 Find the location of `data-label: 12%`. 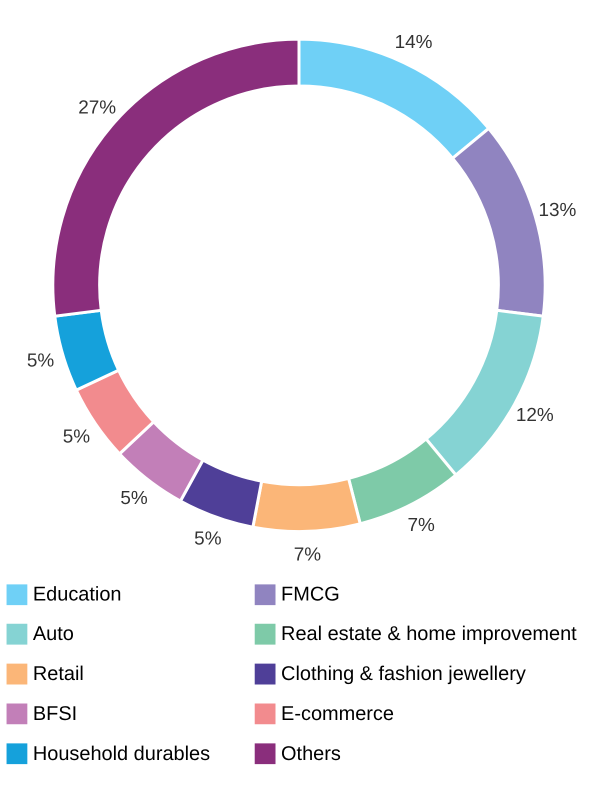

data-label: 12% is located at coordinates (535, 415).